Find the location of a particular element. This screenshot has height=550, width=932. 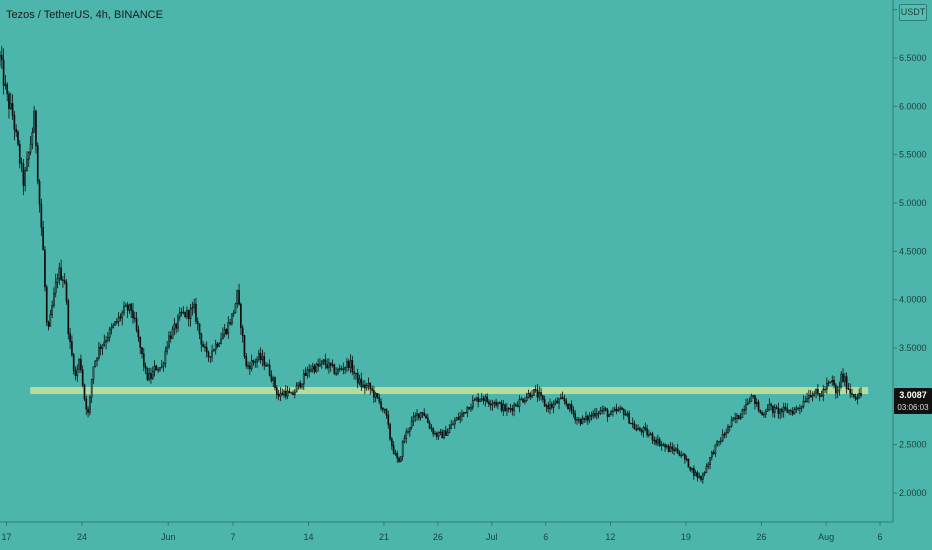

time-axis: 17 24 Jun 7 14 21 26 Jul 6 12 19 26 Aug 6 is located at coordinates (442, 532).